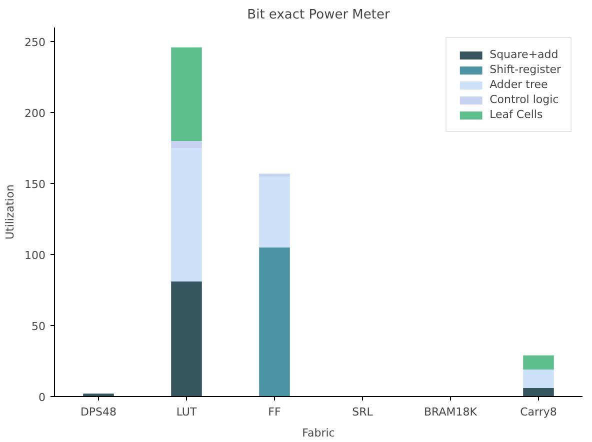  I want to click on legend-label: Adder tree, so click(519, 84).